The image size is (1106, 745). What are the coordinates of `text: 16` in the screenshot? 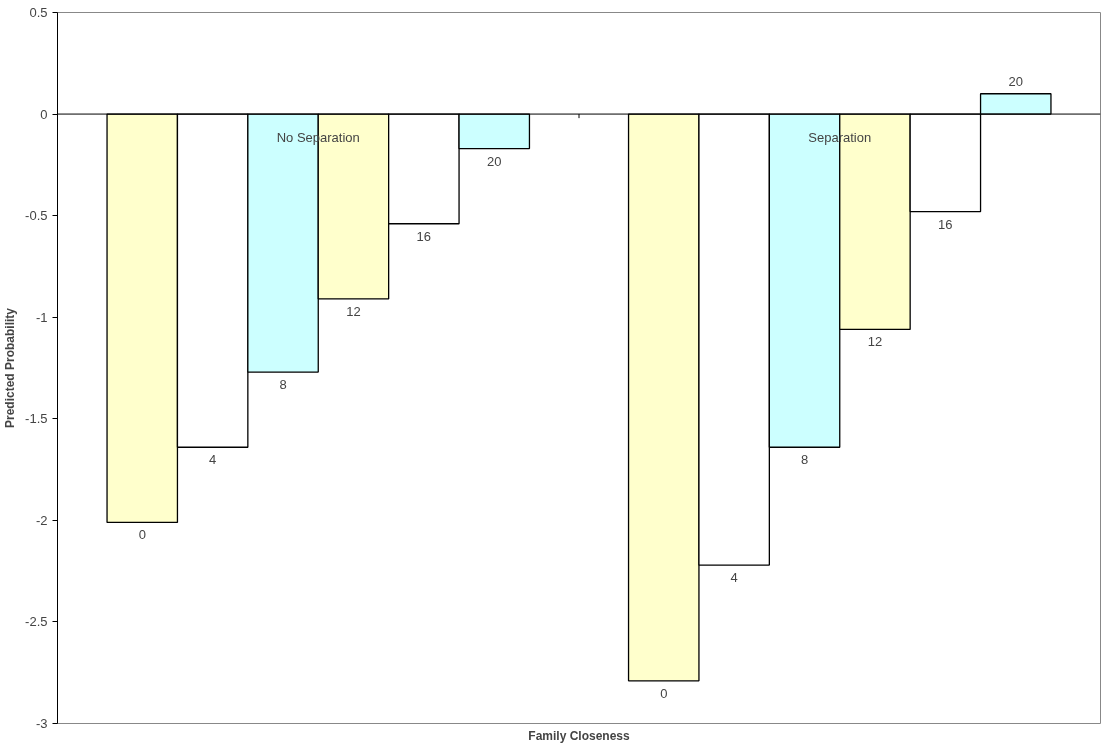 It's located at (945, 224).